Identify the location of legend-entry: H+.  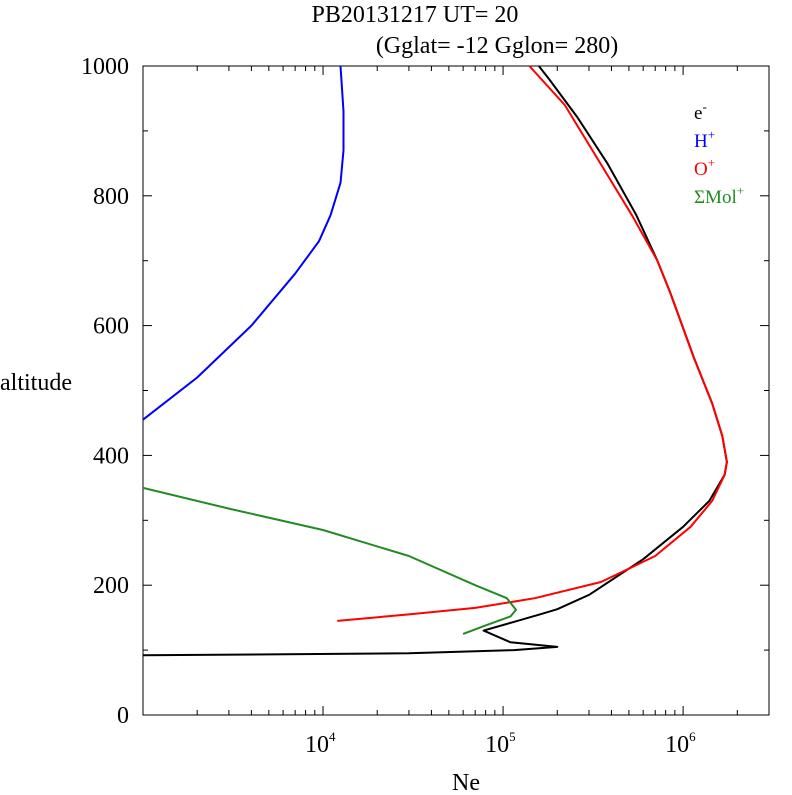
(704, 139).